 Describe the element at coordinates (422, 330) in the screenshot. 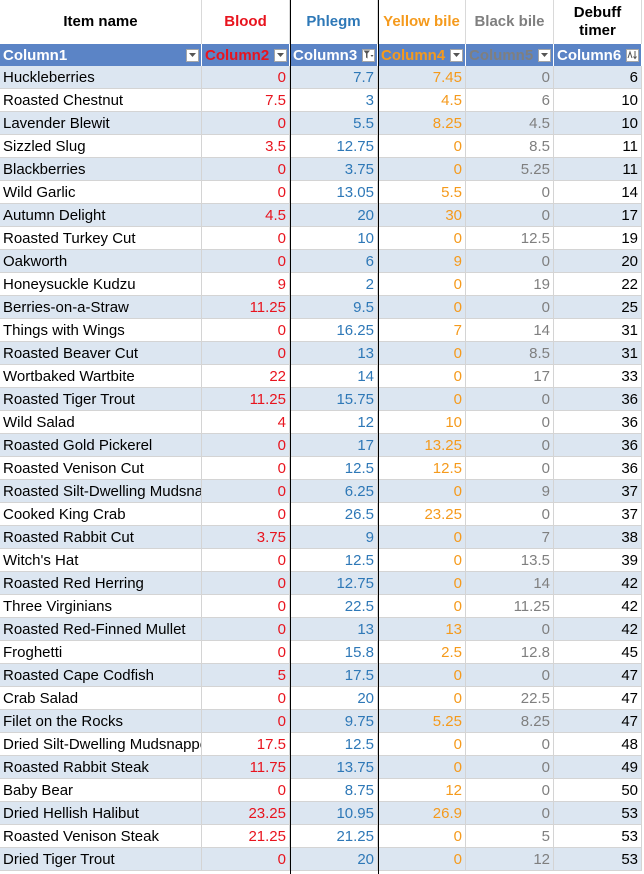

I see `cell-yellow-bile: 7` at that location.